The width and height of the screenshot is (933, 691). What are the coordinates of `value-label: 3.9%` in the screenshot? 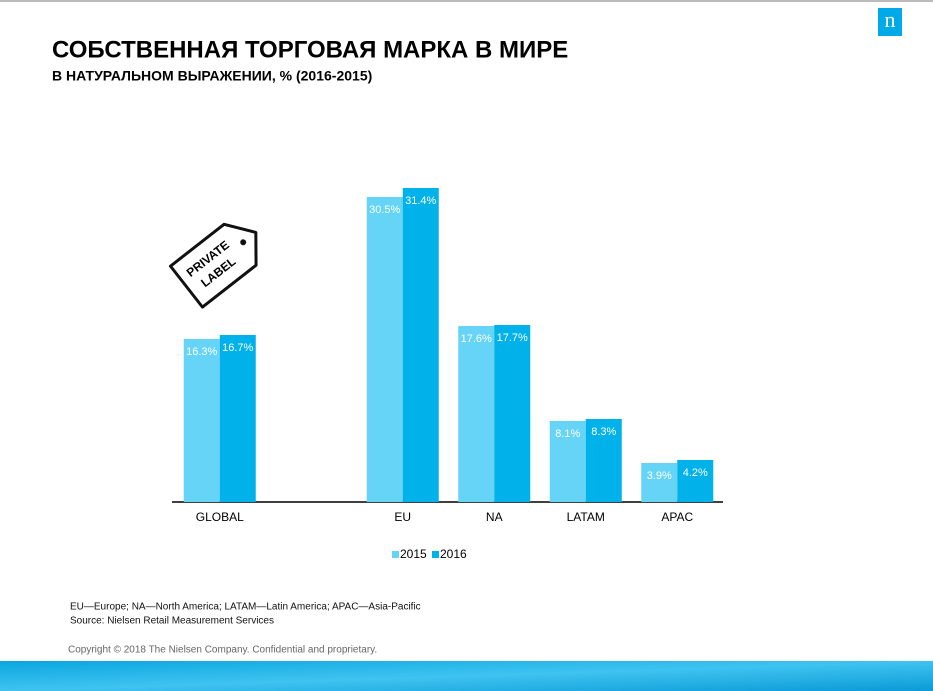 It's located at (659, 476).